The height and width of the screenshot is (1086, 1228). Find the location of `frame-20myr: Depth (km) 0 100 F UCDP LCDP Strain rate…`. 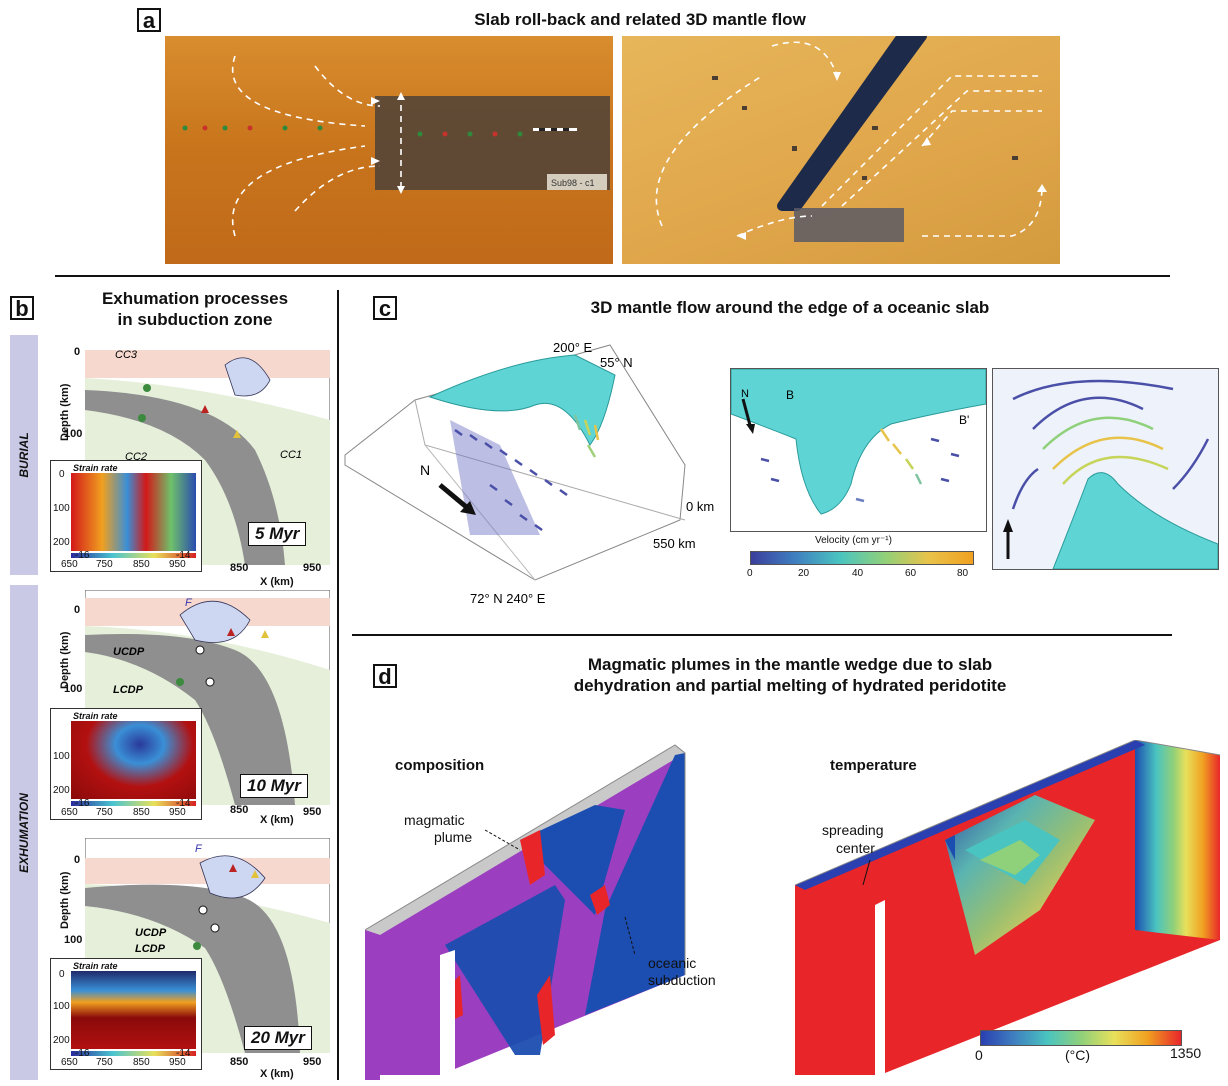

frame-20myr: Depth (km) 0 100 F UCDP LCDP Strain rate… is located at coordinates (192, 959).